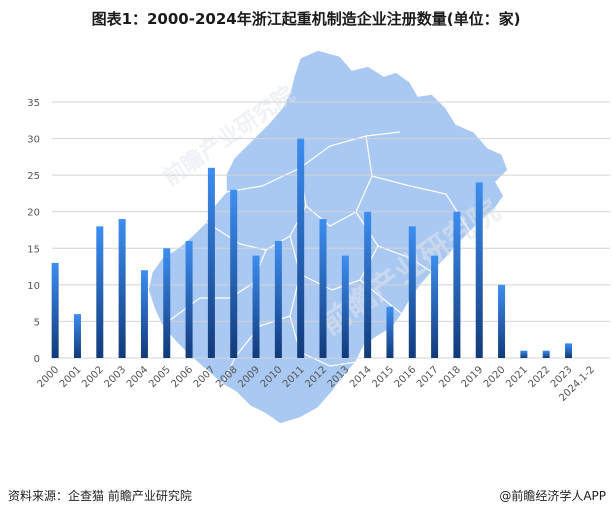 The height and width of the screenshot is (513, 612). What do you see at coordinates (450, 377) in the screenshot?
I see `x-tick-label: 2018` at bounding box center [450, 377].